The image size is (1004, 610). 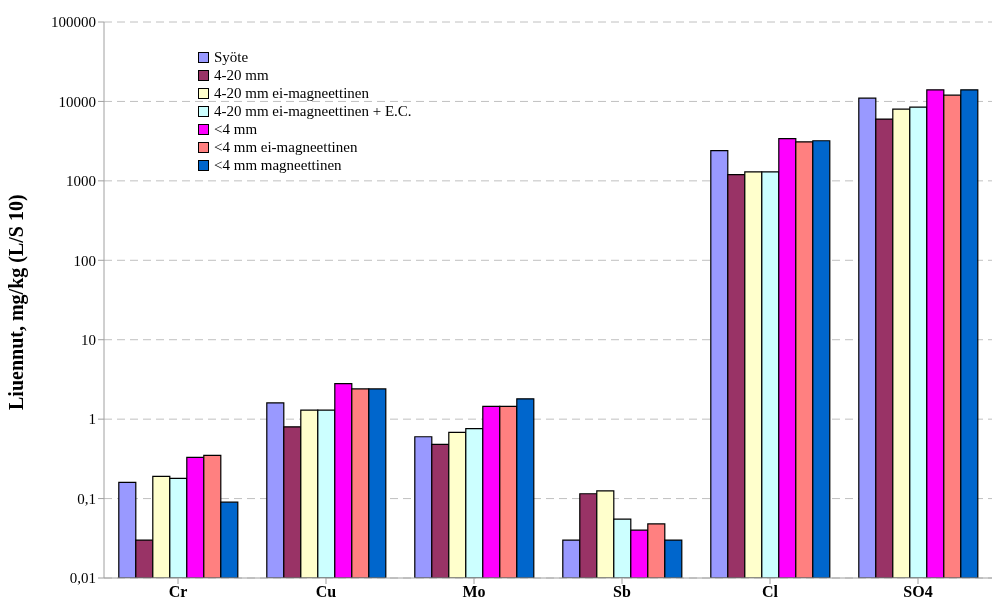 I want to click on x-tick-label: Sb, so click(x=622, y=592).